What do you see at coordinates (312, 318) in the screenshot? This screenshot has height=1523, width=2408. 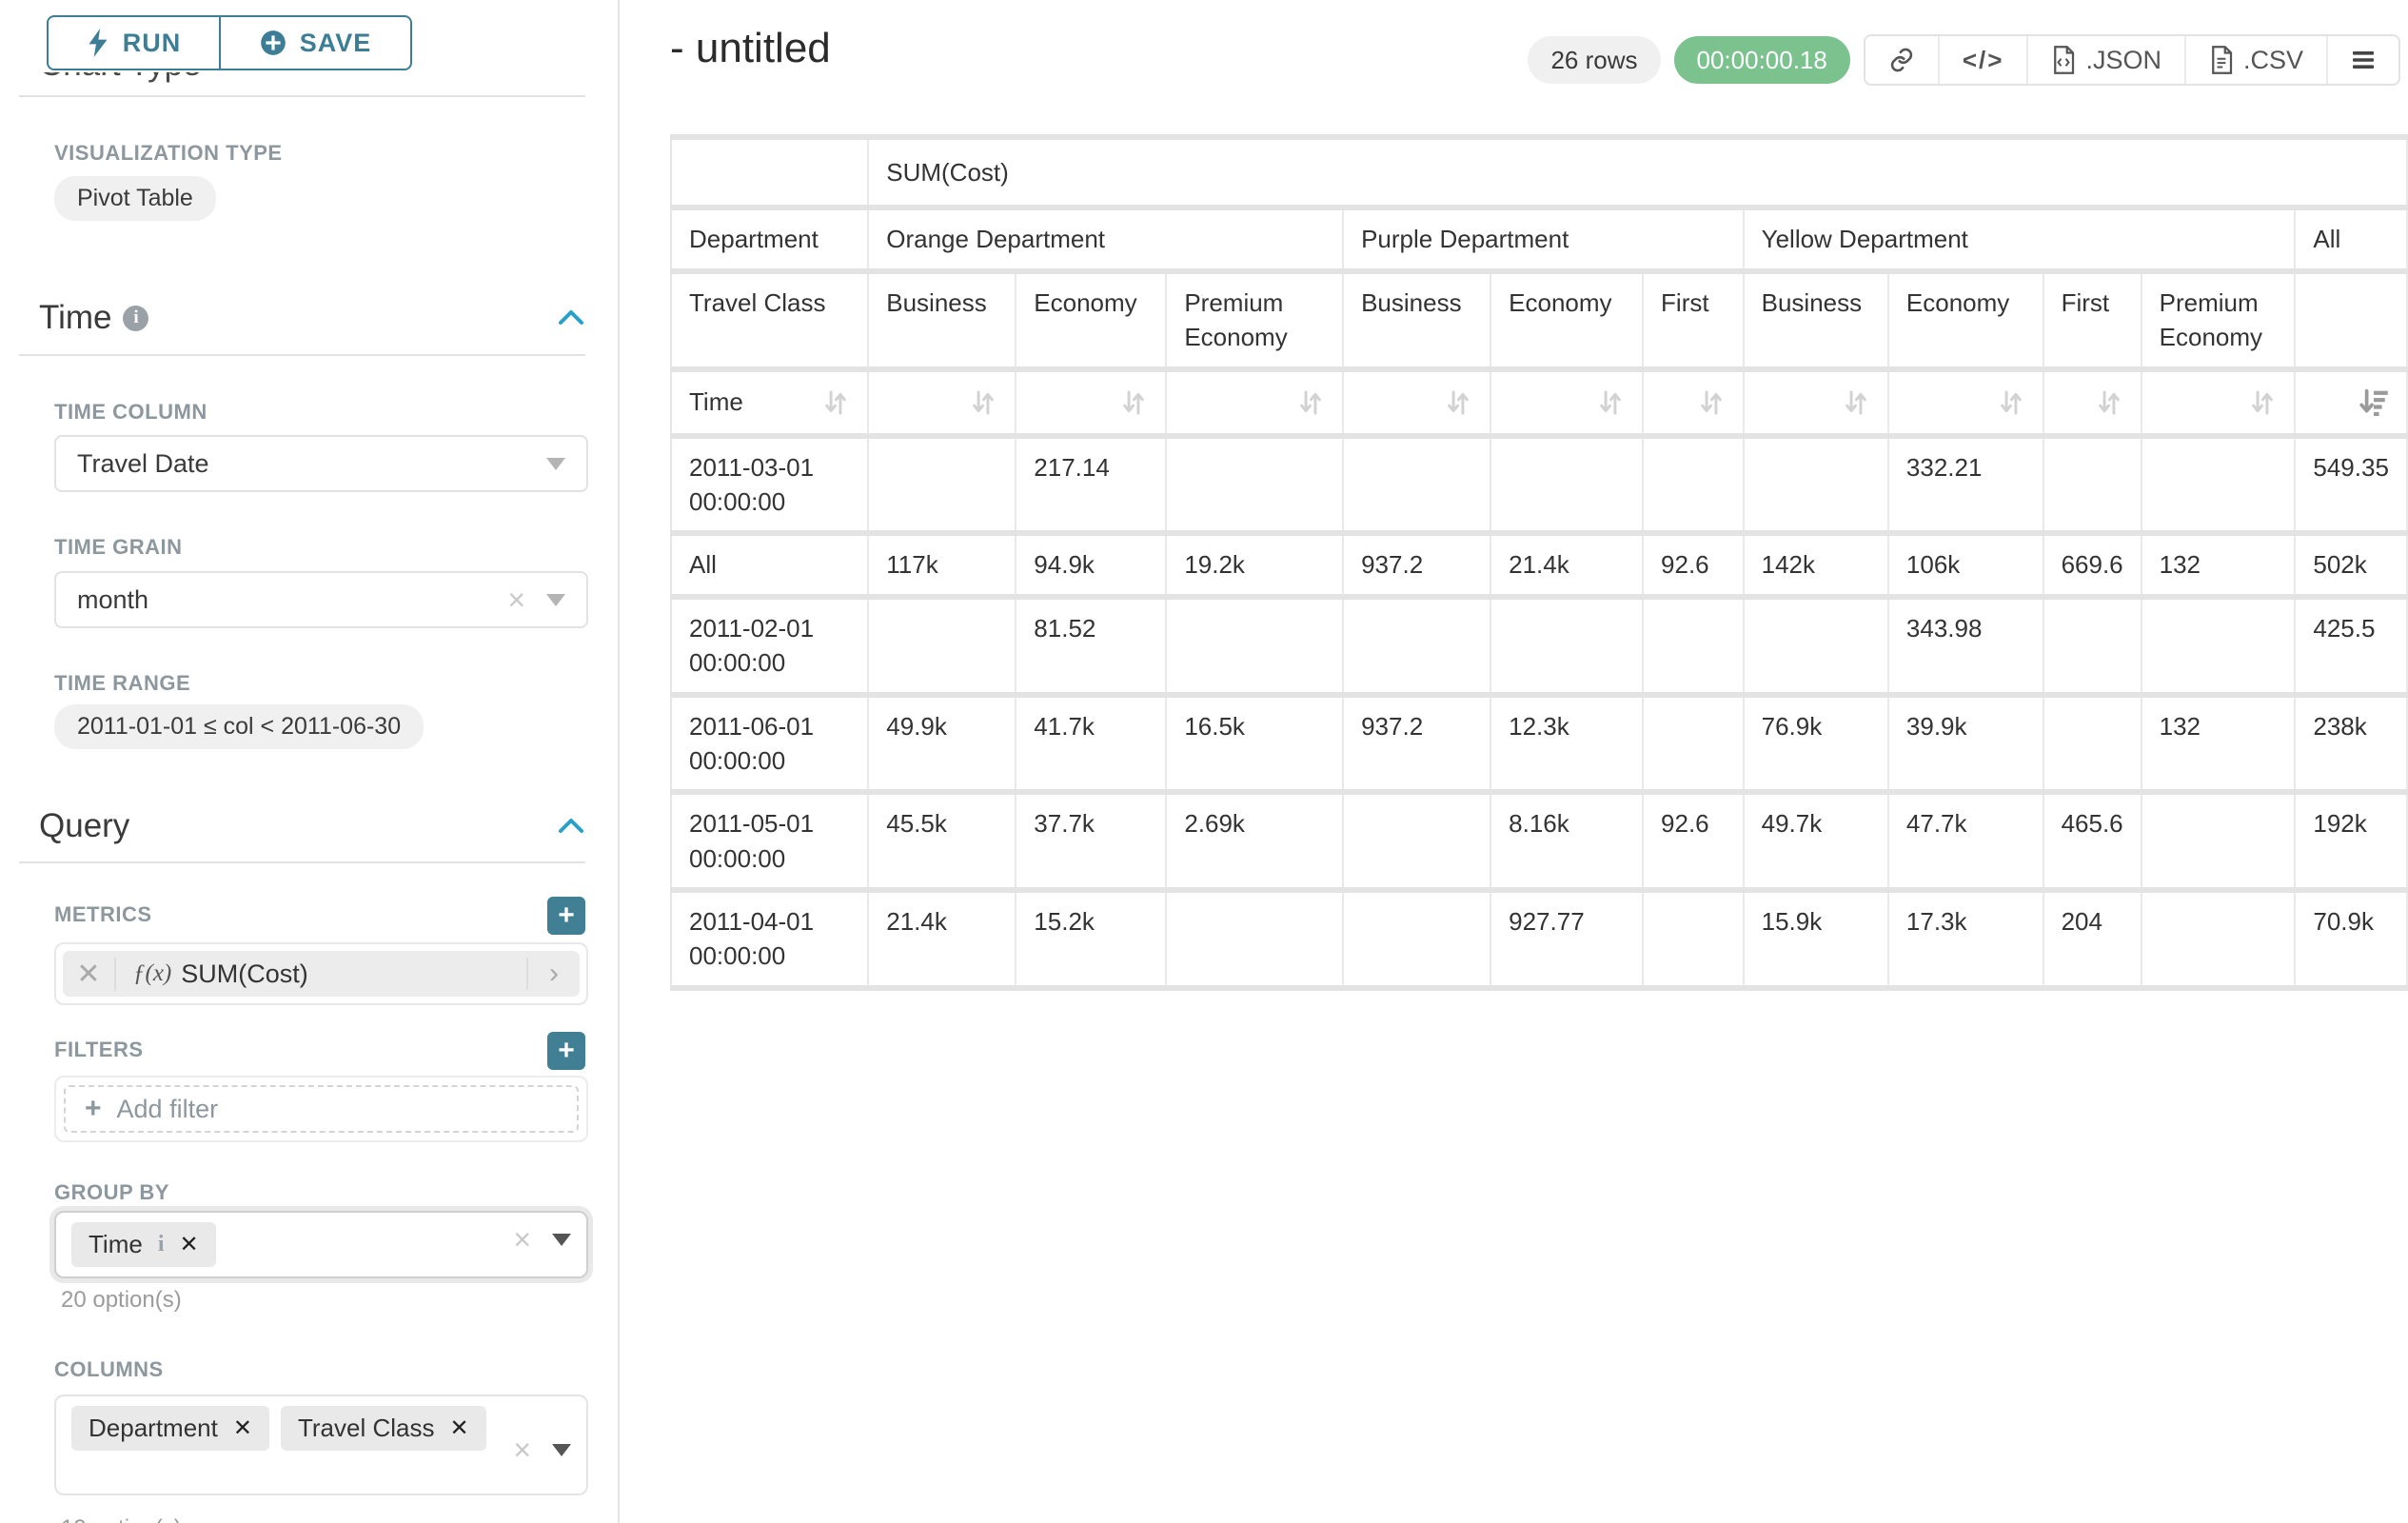 I see `time-section-header: Time i` at bounding box center [312, 318].